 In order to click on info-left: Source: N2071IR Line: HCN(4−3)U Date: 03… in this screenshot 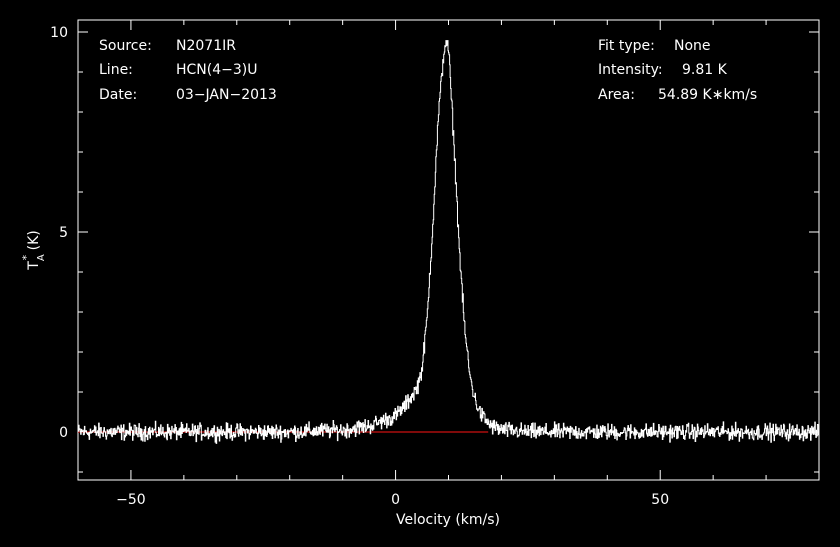, I will do `click(188, 70)`.